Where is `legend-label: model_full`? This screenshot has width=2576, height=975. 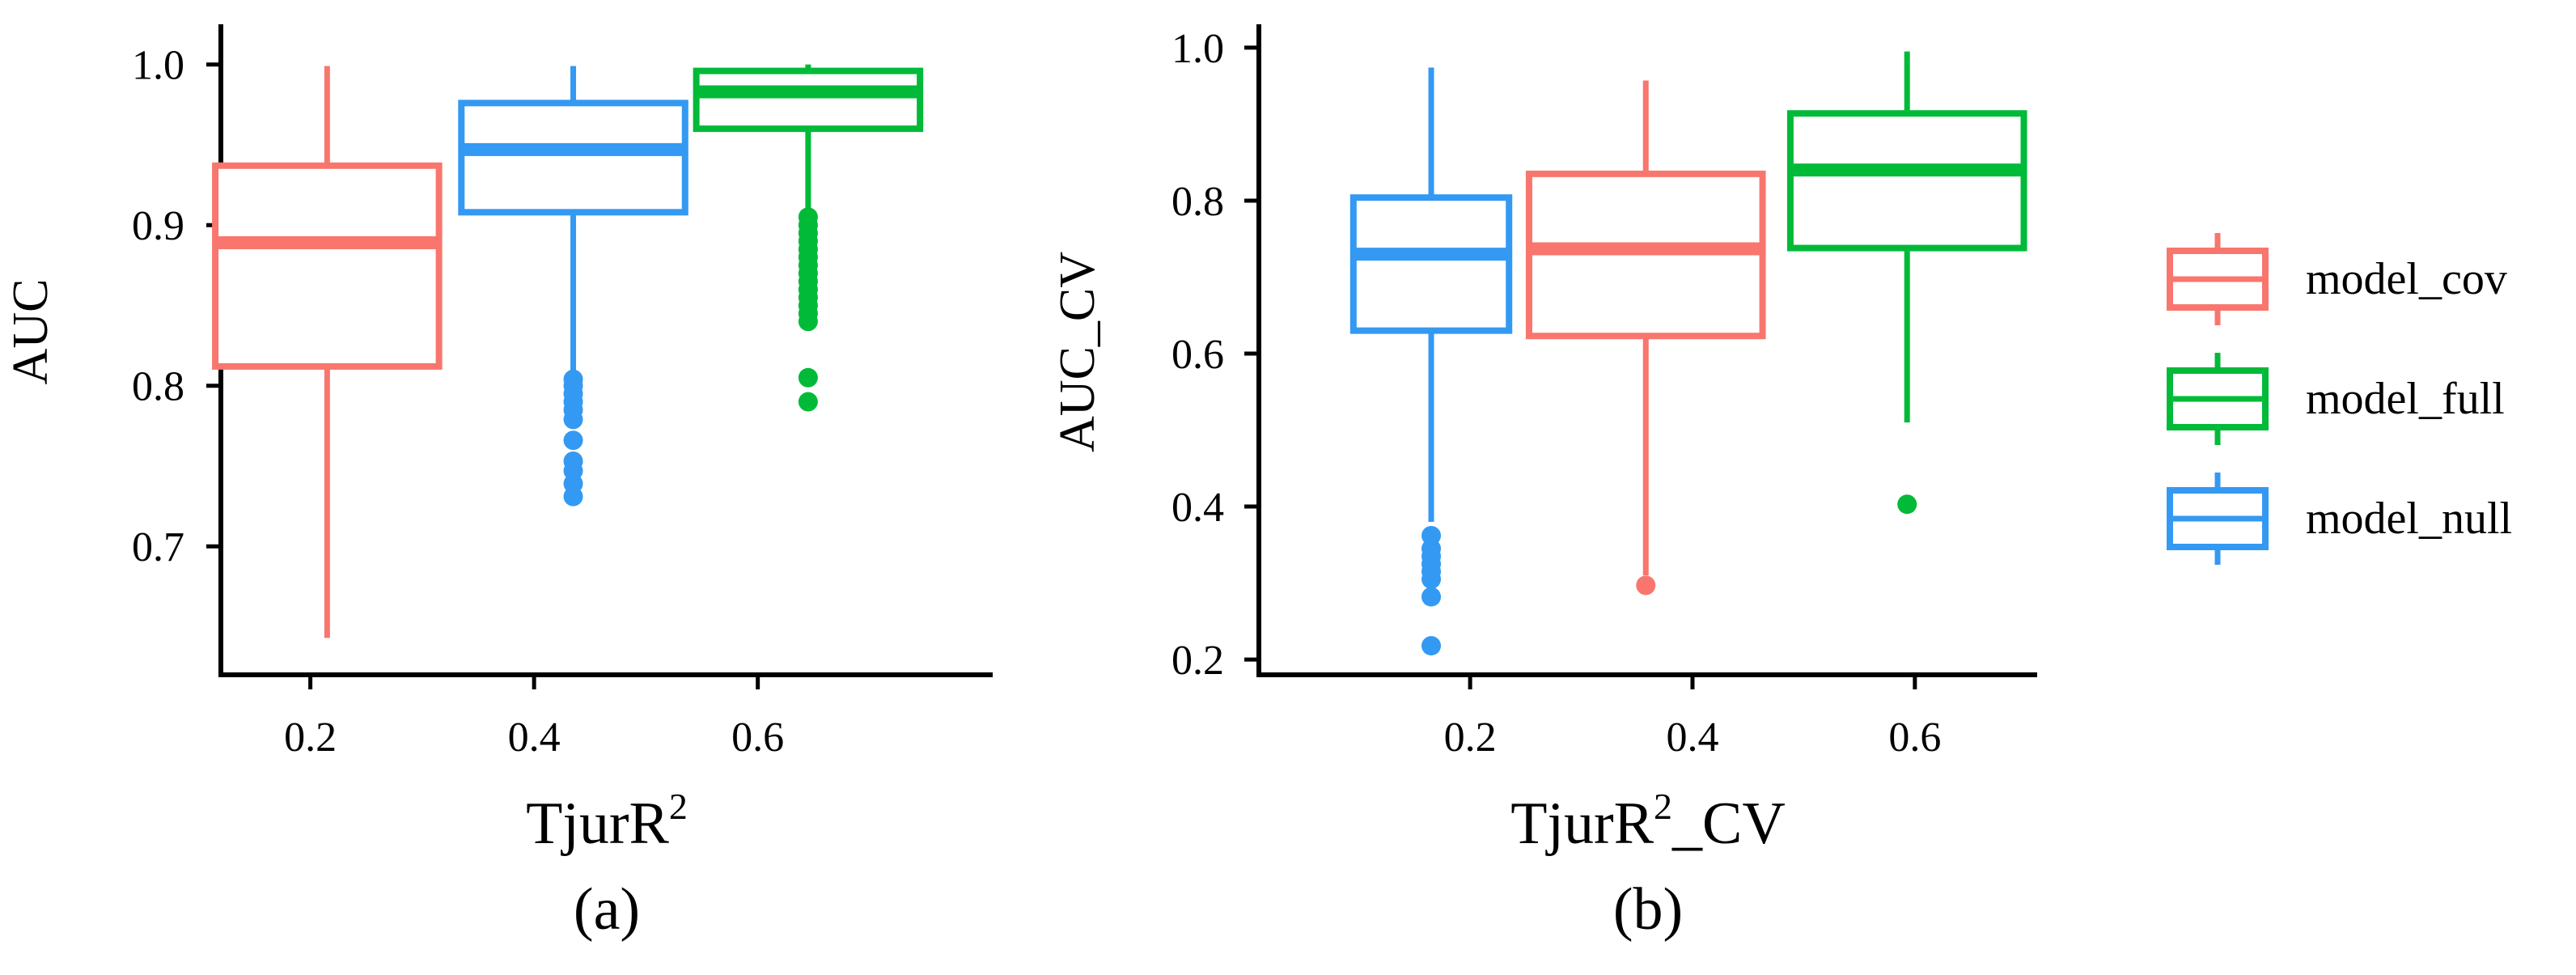
legend-label: model_full is located at coordinates (2405, 399).